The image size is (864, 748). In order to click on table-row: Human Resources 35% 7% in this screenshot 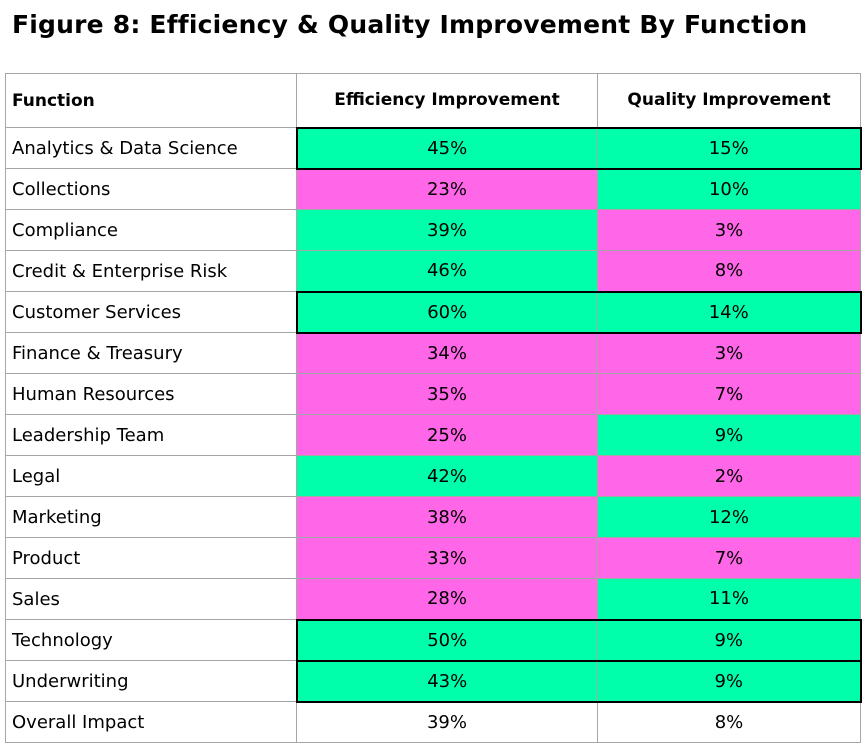, I will do `click(433, 394)`.